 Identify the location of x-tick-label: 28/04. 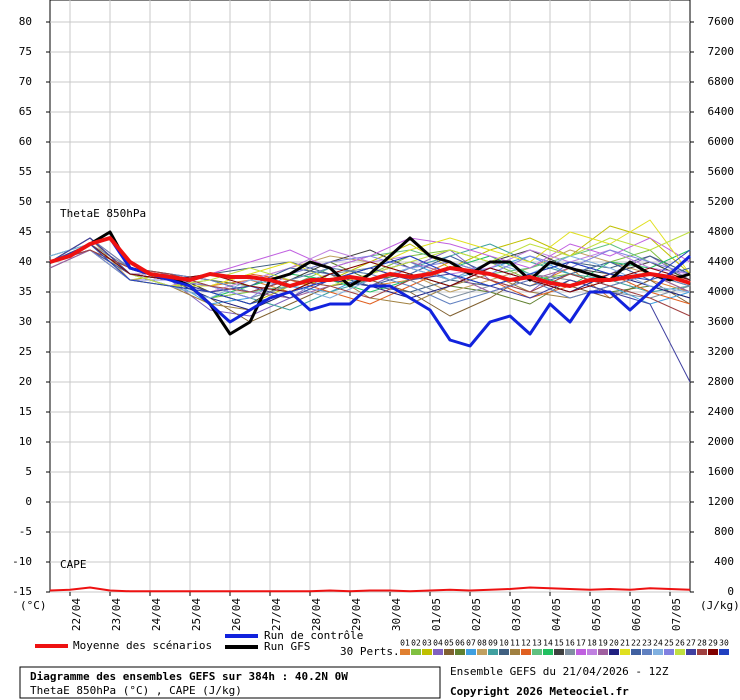
(316, 614).